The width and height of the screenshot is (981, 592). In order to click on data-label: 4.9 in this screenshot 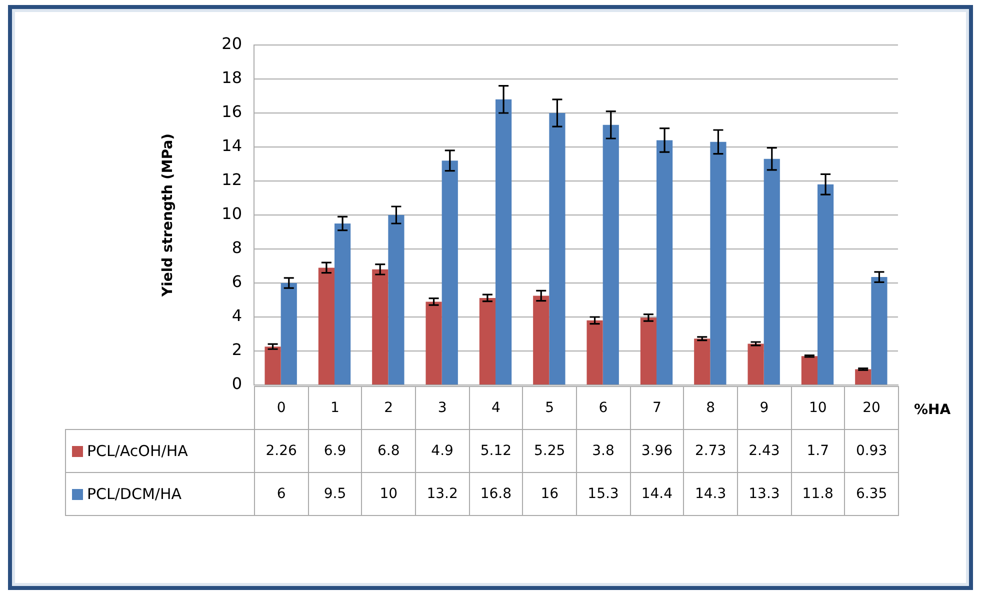, I will do `click(442, 451)`.